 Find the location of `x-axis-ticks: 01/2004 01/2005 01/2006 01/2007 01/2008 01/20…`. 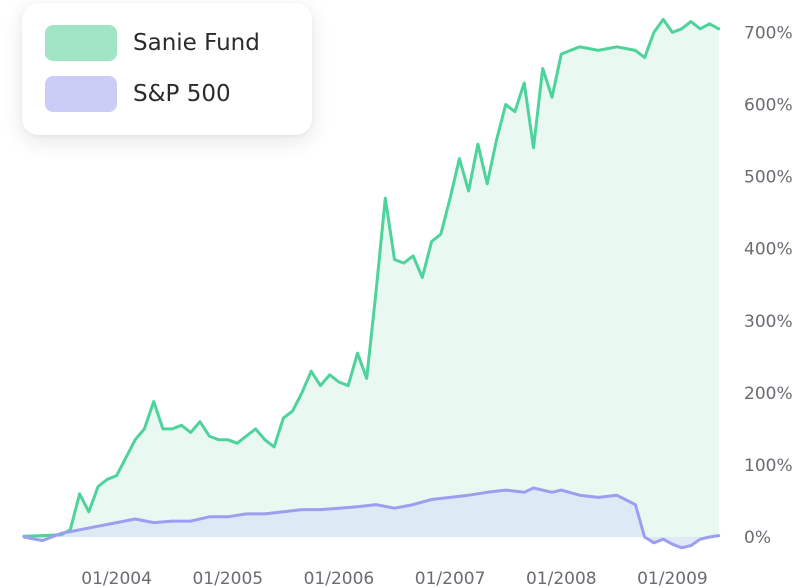

x-axis-ticks: 01/2004 01/2005 01/2006 01/2007 01/2008 01/20… is located at coordinates (394, 578).